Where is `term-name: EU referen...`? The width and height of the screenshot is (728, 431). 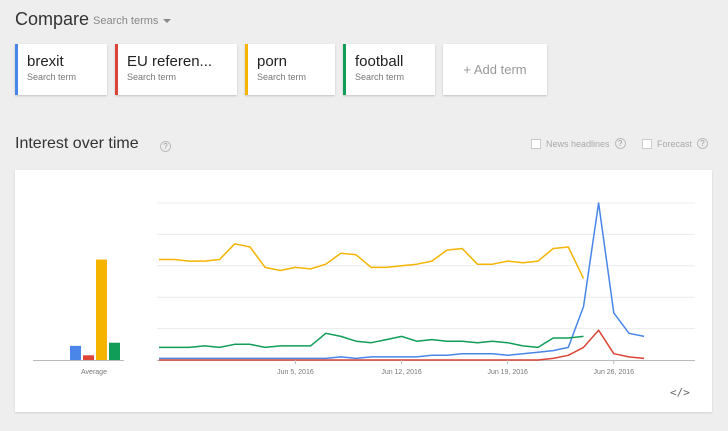 term-name: EU referen... is located at coordinates (170, 61).